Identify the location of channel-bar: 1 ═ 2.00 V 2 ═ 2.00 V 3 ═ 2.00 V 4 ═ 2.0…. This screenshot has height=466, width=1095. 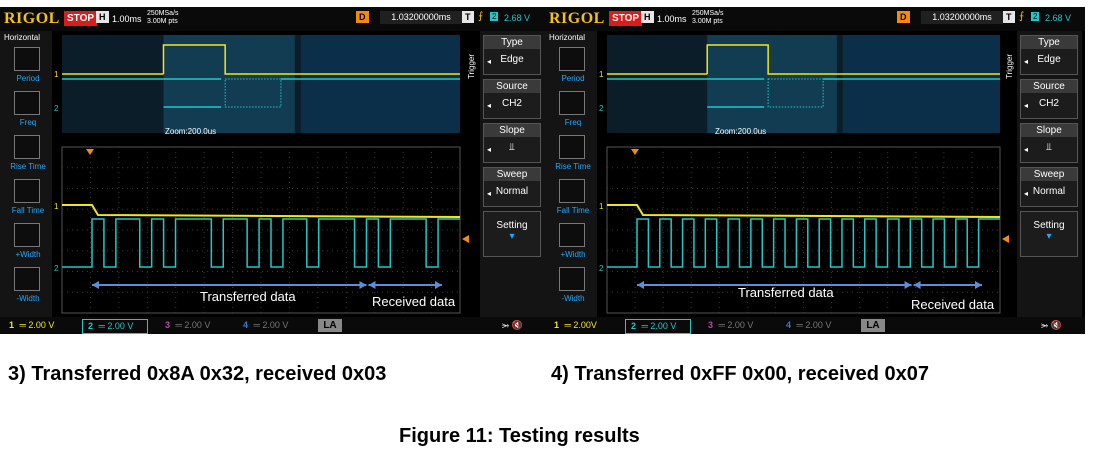
(272, 325).